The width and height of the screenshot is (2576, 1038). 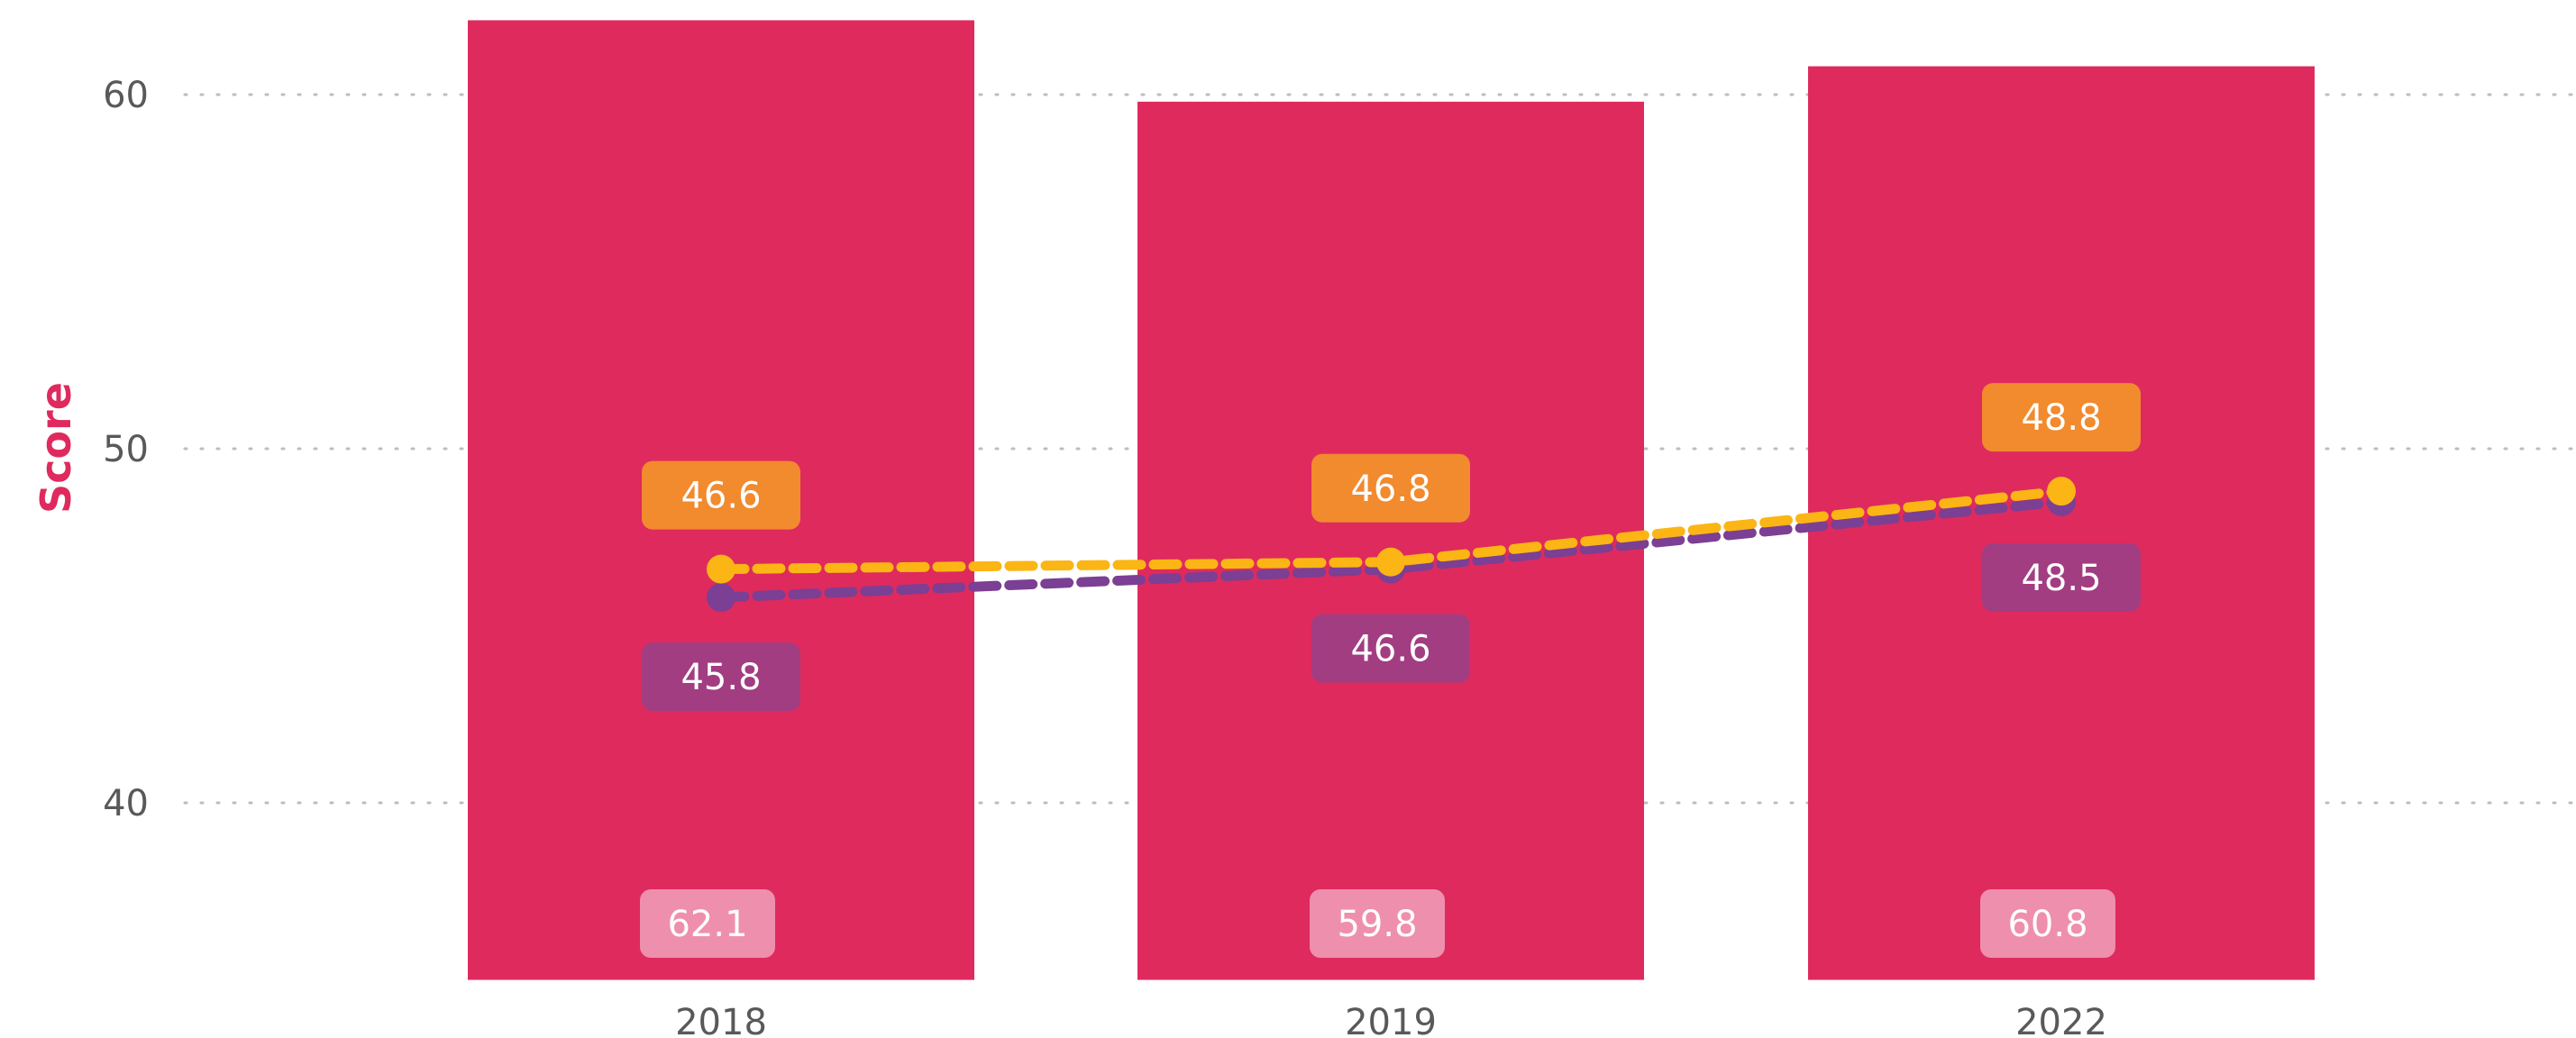 I want to click on bar-data-label: 59.8, so click(x=1377, y=923).